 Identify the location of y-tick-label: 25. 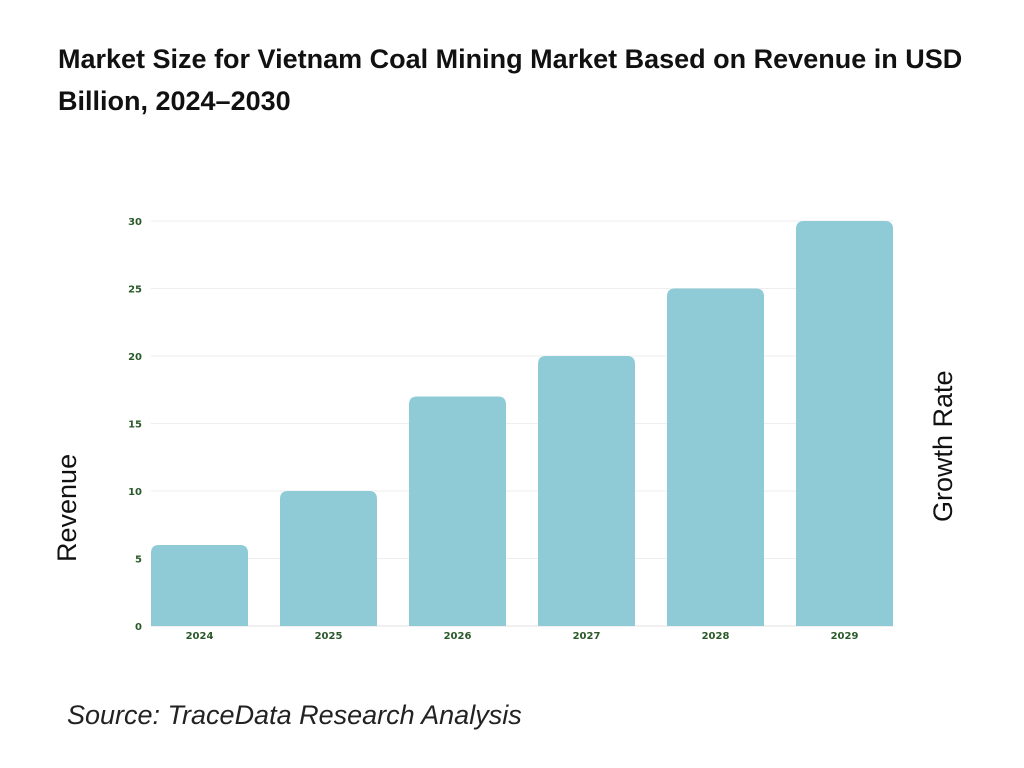
(135, 290).